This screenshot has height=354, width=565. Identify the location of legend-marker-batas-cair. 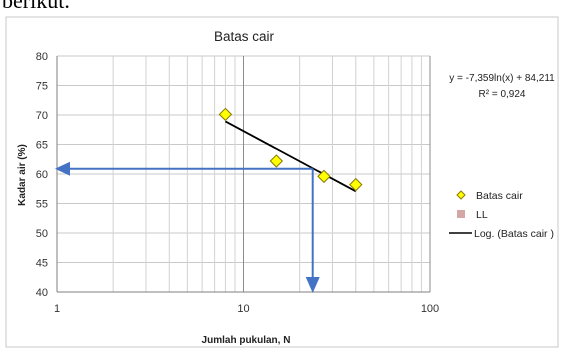
(461, 195).